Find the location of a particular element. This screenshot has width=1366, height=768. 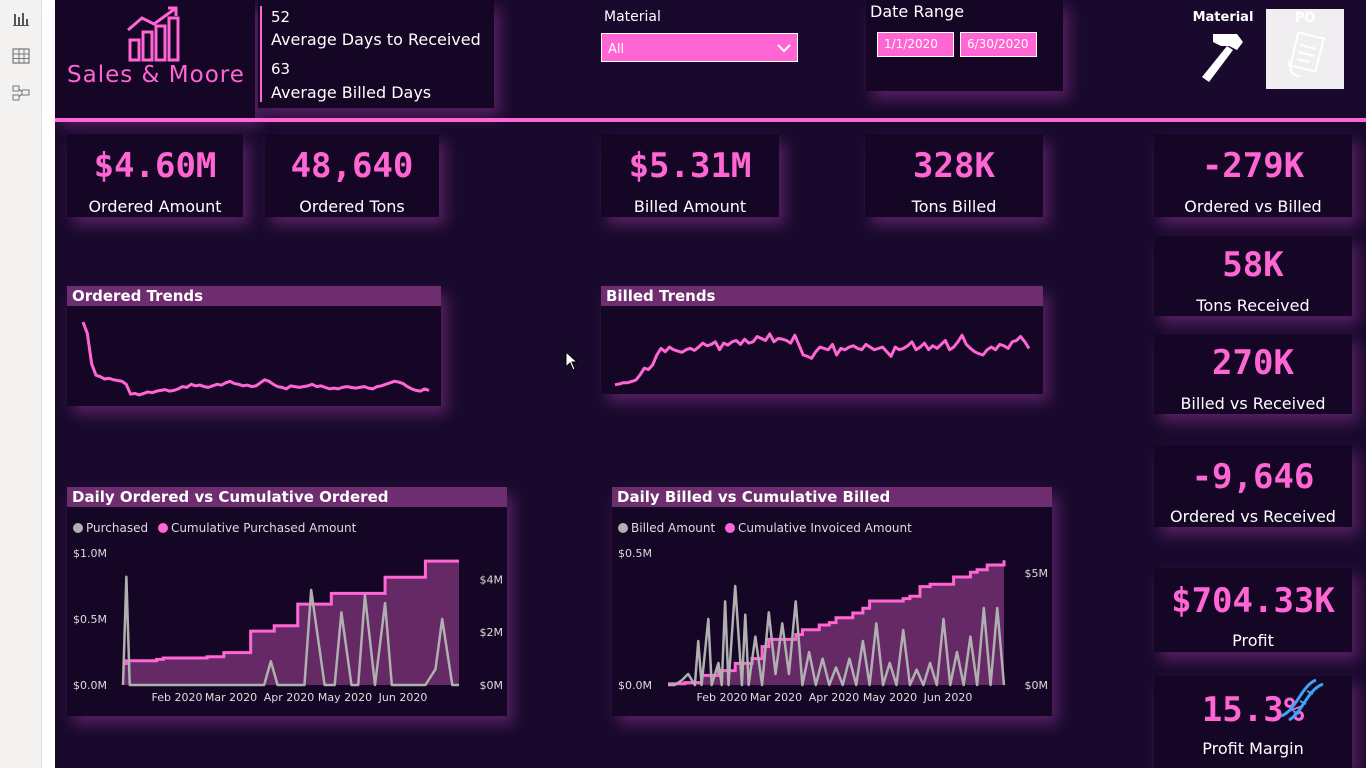

ordered-vs-billed-card: -279K Ordered vs Billed is located at coordinates (1253, 175).